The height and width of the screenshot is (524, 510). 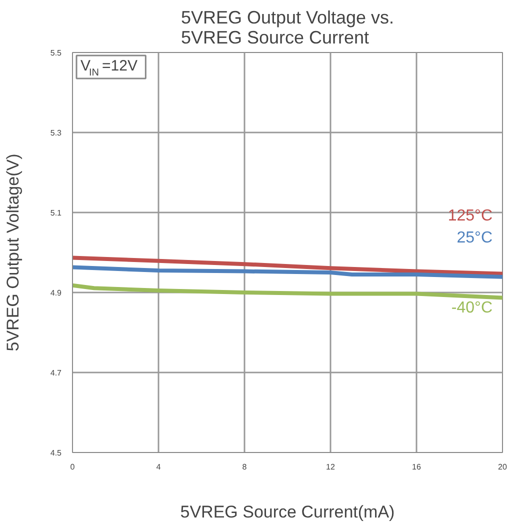 What do you see at coordinates (56, 373) in the screenshot?
I see `y-tick-label: 4.7` at bounding box center [56, 373].